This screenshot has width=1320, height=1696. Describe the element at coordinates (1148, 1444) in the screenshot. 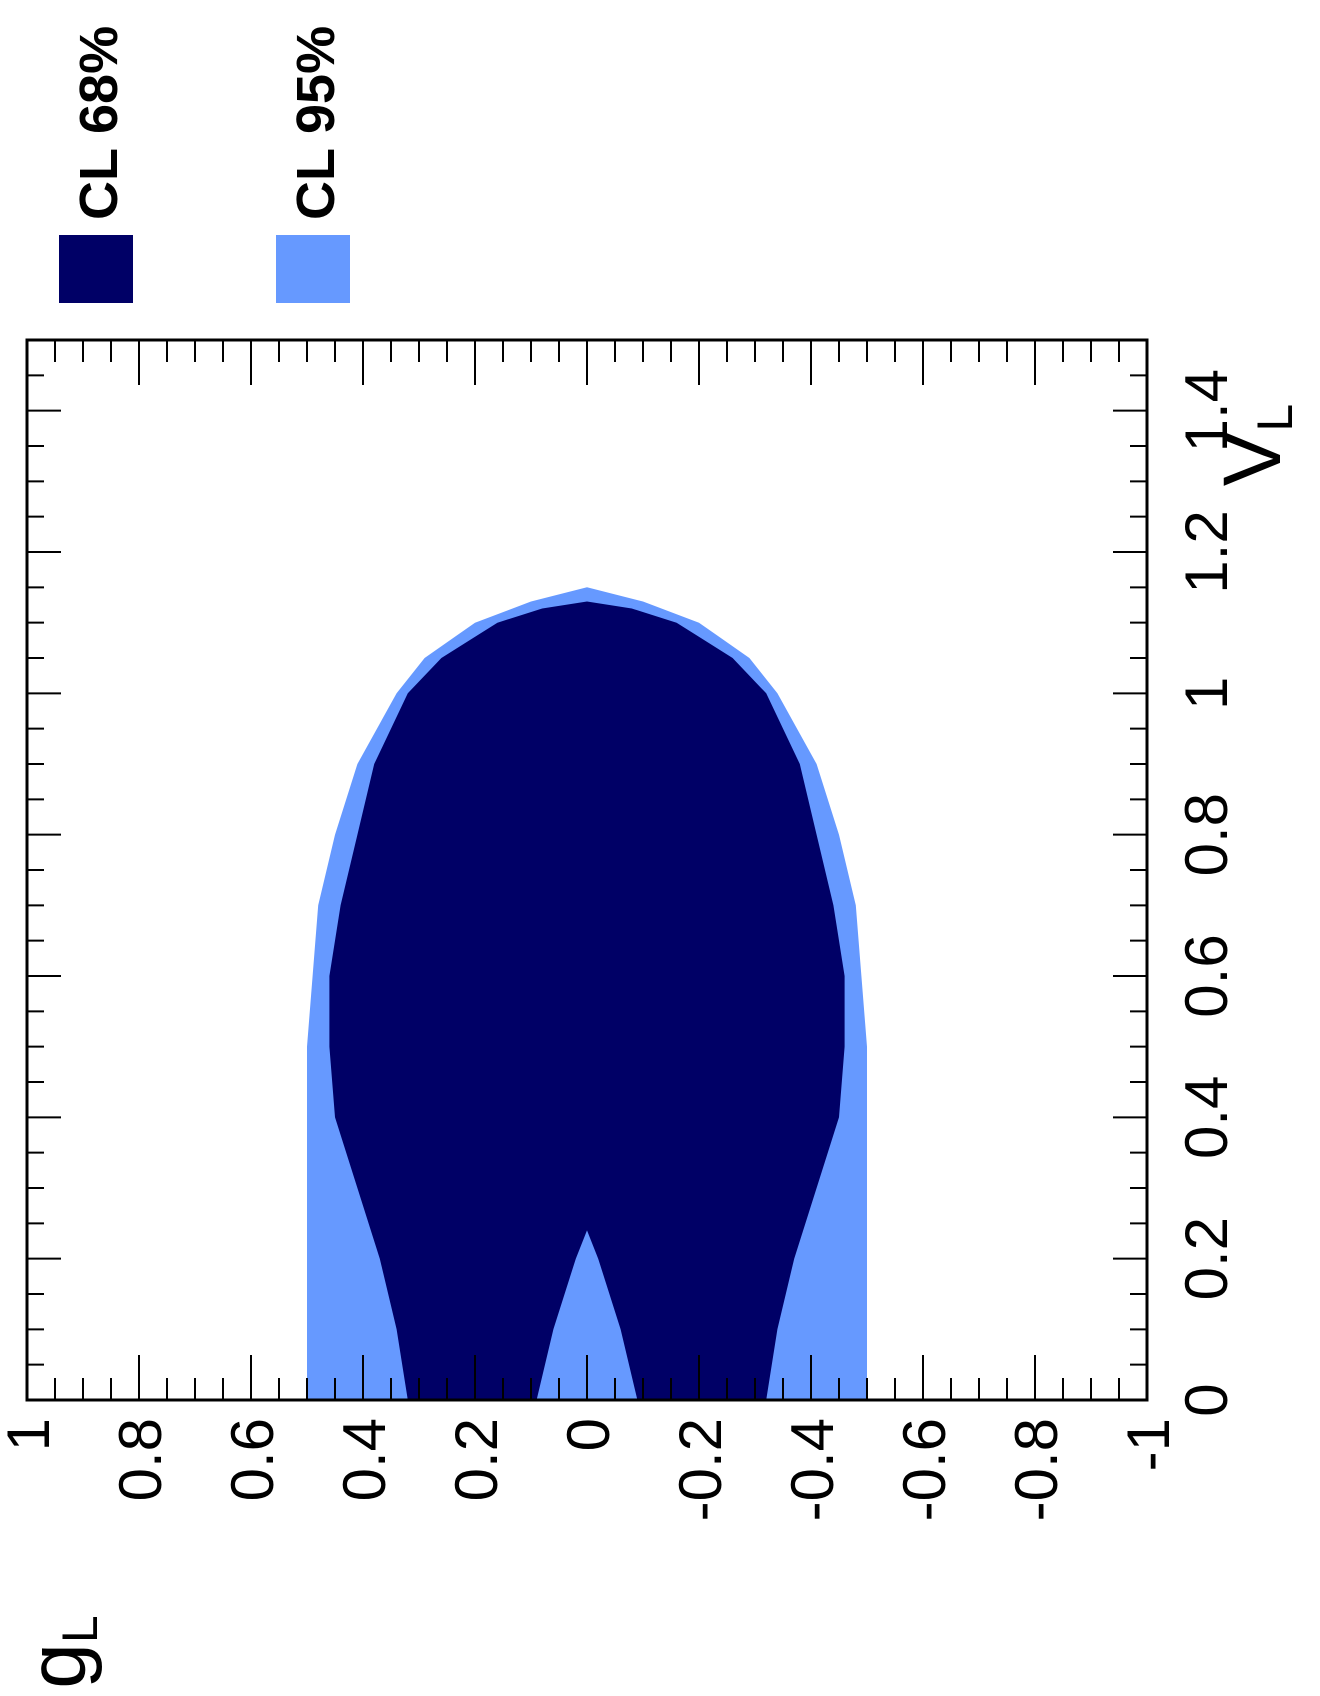

I see `y-tick-label: -1` at that location.